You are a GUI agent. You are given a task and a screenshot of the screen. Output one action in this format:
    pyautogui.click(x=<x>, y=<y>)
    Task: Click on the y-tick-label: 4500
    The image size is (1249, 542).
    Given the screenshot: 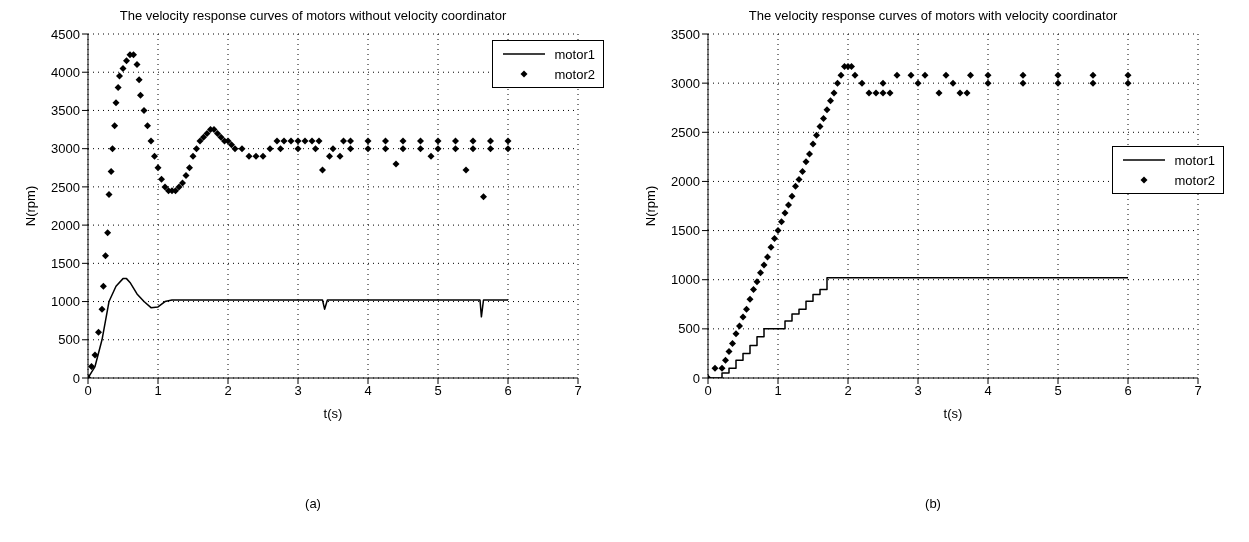 What is the action you would take?
    pyautogui.click(x=65, y=34)
    